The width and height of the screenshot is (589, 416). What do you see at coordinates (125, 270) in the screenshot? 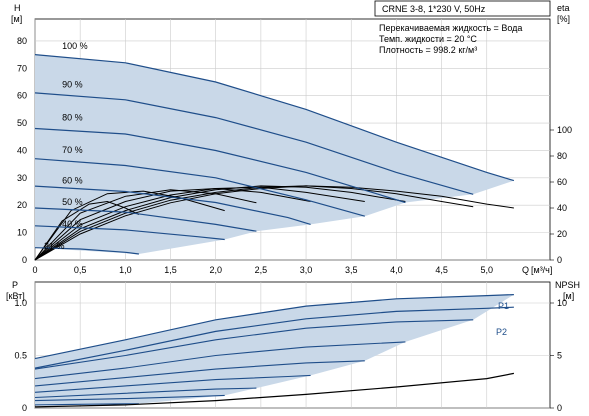
I see `head-x-tick-label: 1,0` at bounding box center [125, 270].